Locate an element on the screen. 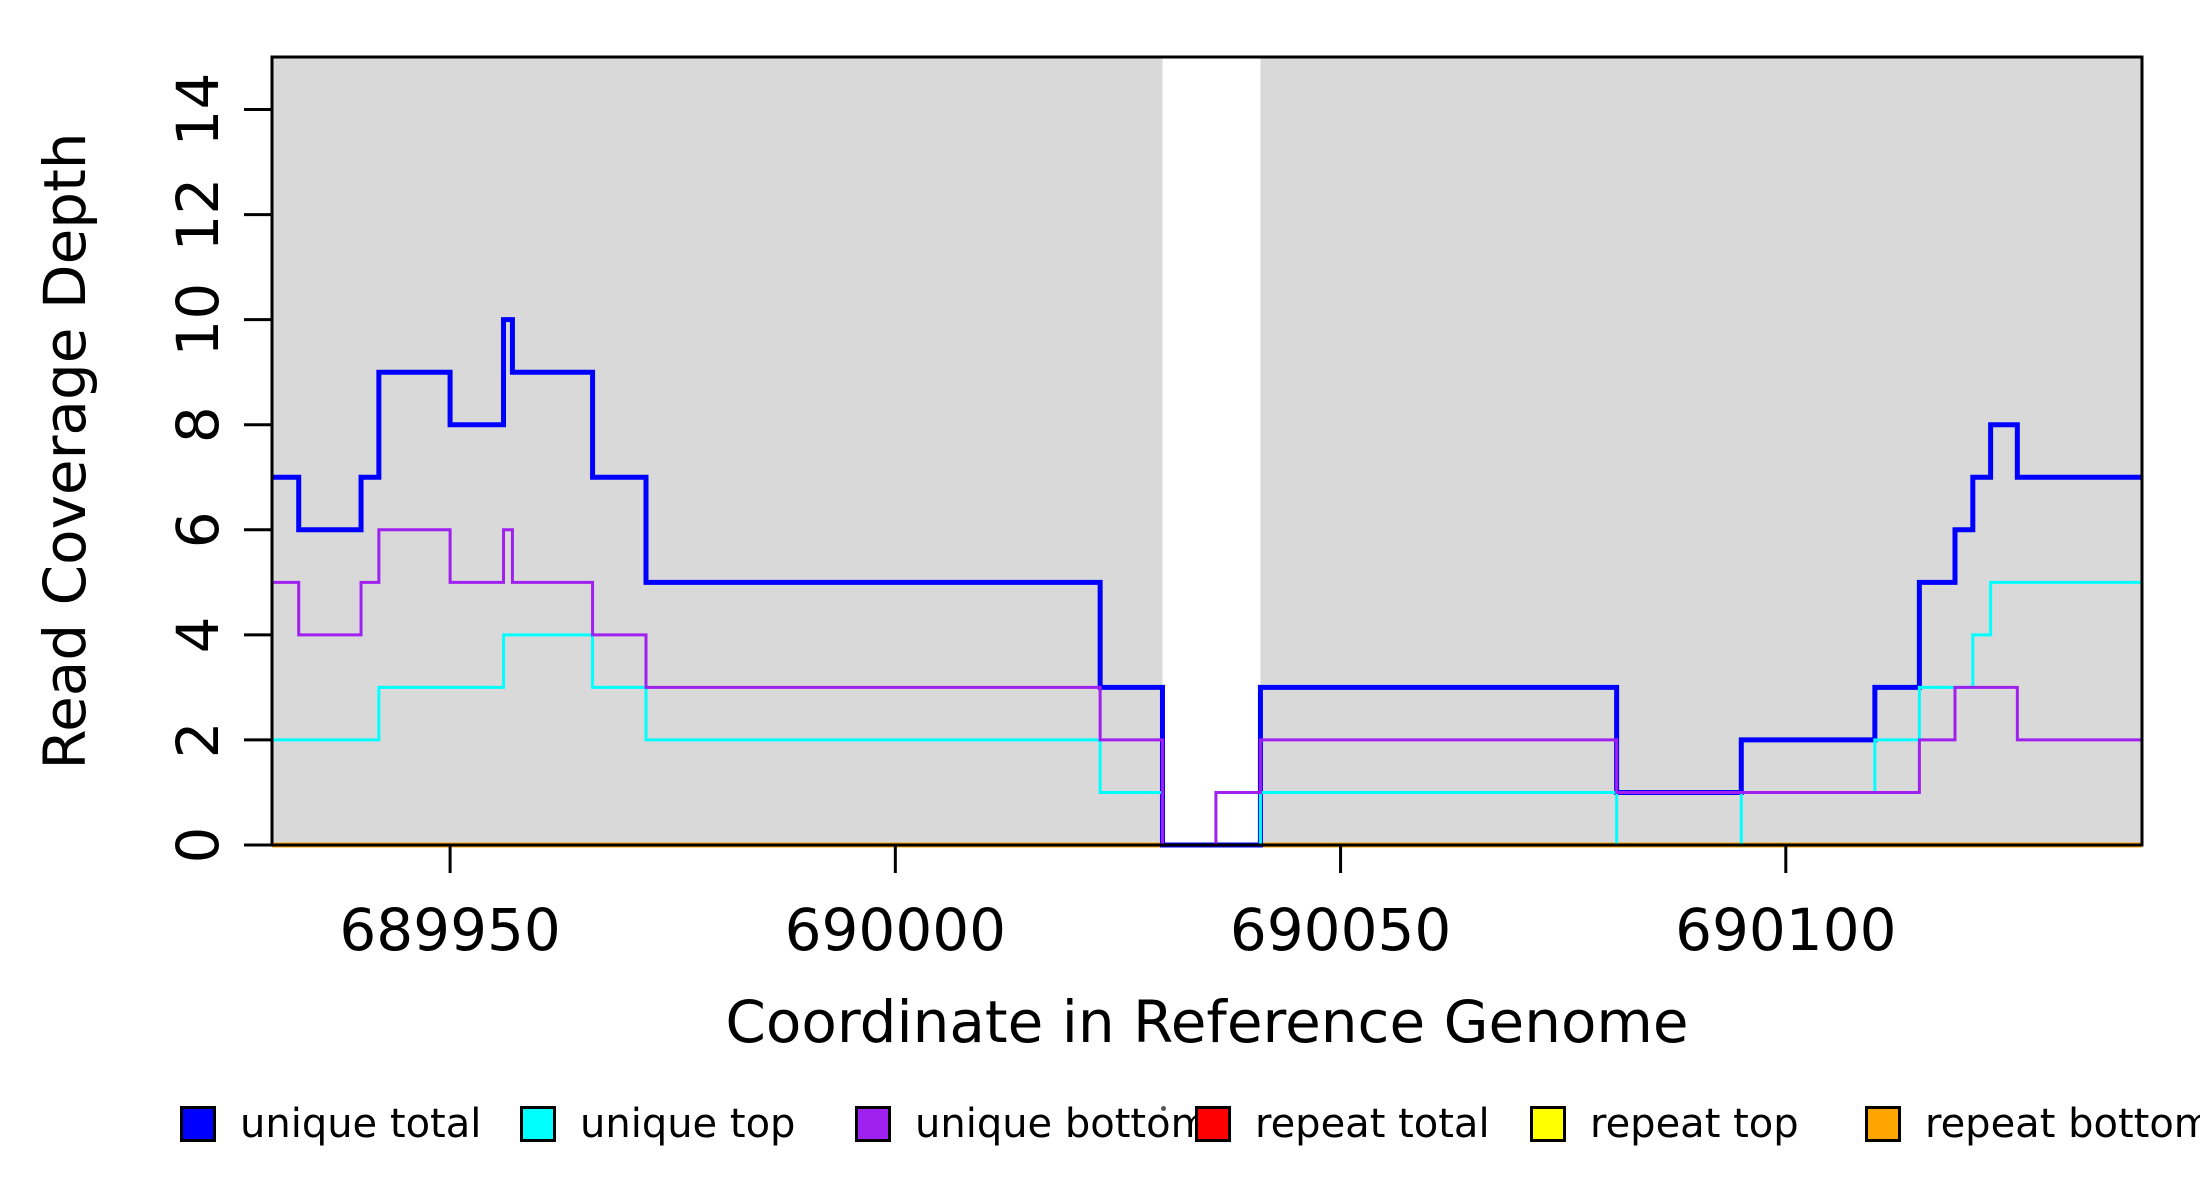 The width and height of the screenshot is (2200, 1200). legend-label: repeat top is located at coordinates (1694, 1124).